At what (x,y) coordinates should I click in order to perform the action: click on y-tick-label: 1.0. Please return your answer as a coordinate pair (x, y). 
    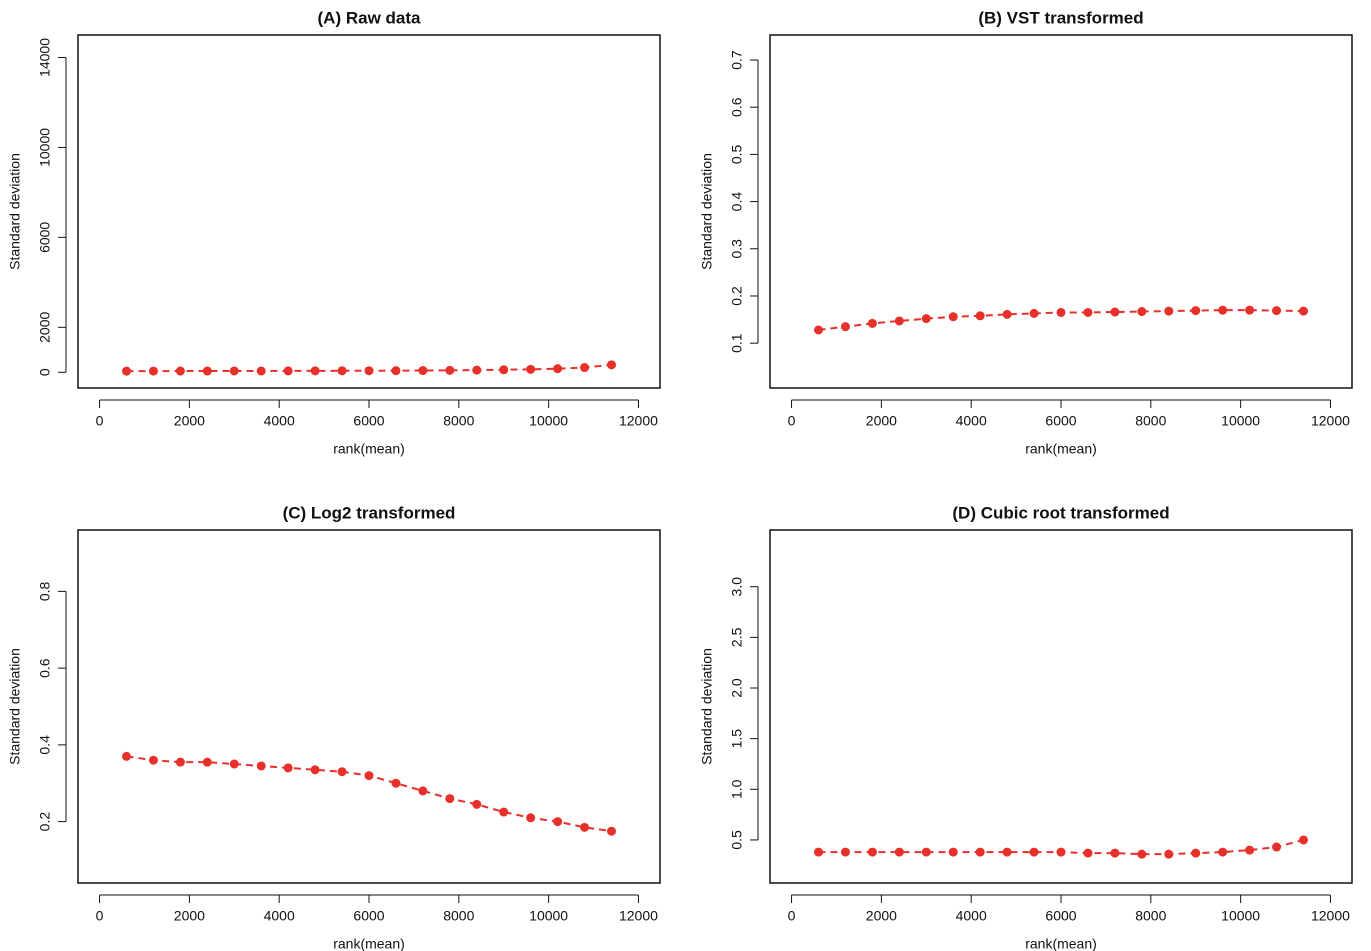
    Looking at the image, I should click on (737, 789).